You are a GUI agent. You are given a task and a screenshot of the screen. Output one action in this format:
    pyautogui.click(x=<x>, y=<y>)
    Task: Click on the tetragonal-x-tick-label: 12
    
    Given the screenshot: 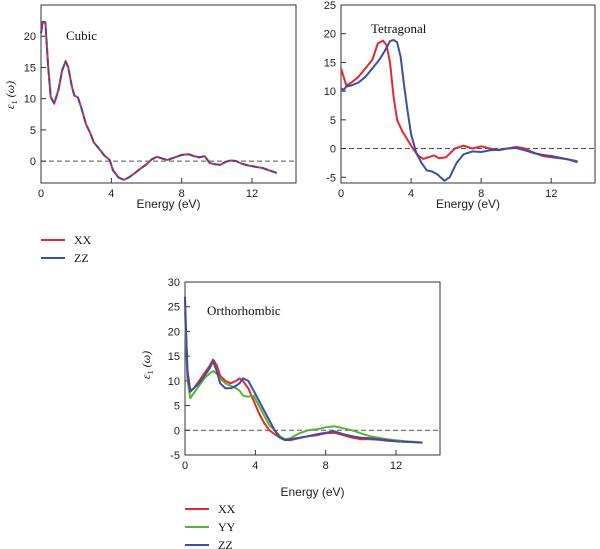 What is the action you would take?
    pyautogui.click(x=551, y=194)
    